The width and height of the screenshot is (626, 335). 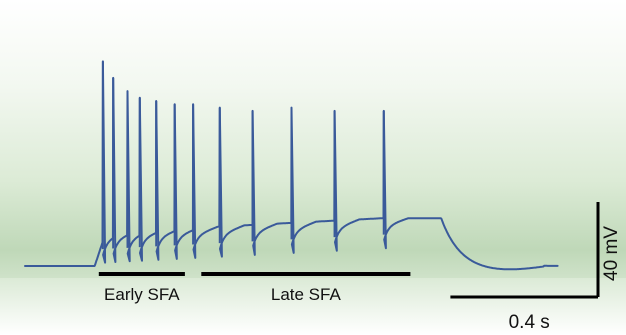 I want to click on time-scale-label: 0.4 s, so click(x=529, y=322).